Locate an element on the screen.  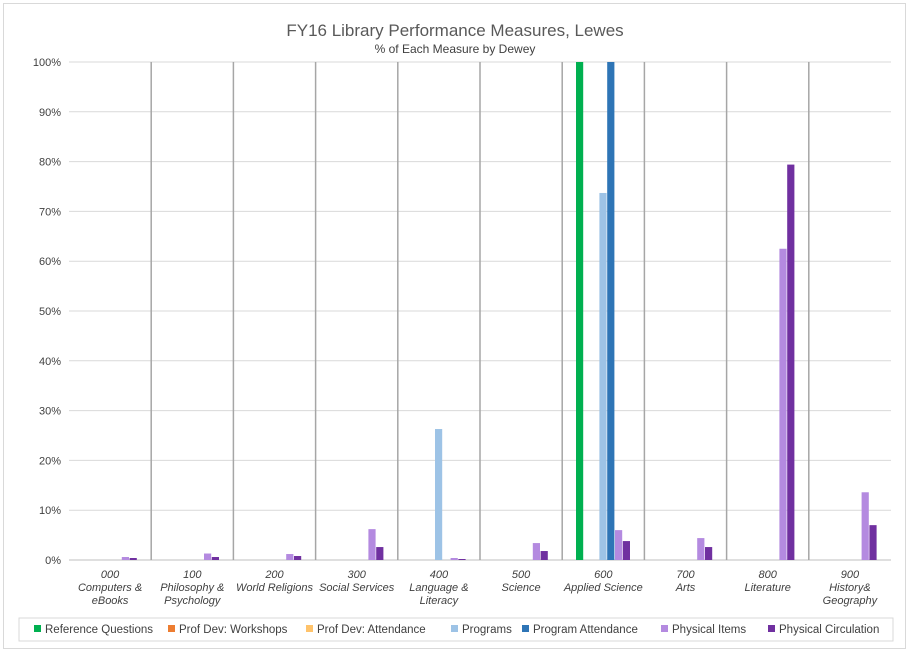
y-tick-label: 60% is located at coordinates (50, 262).